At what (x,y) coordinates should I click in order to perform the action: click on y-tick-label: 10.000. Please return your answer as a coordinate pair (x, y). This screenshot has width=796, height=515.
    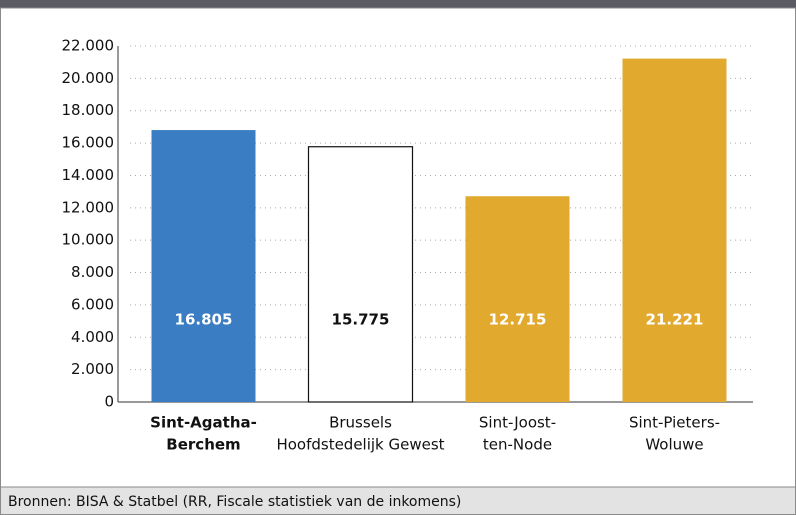
    Looking at the image, I should click on (88, 240).